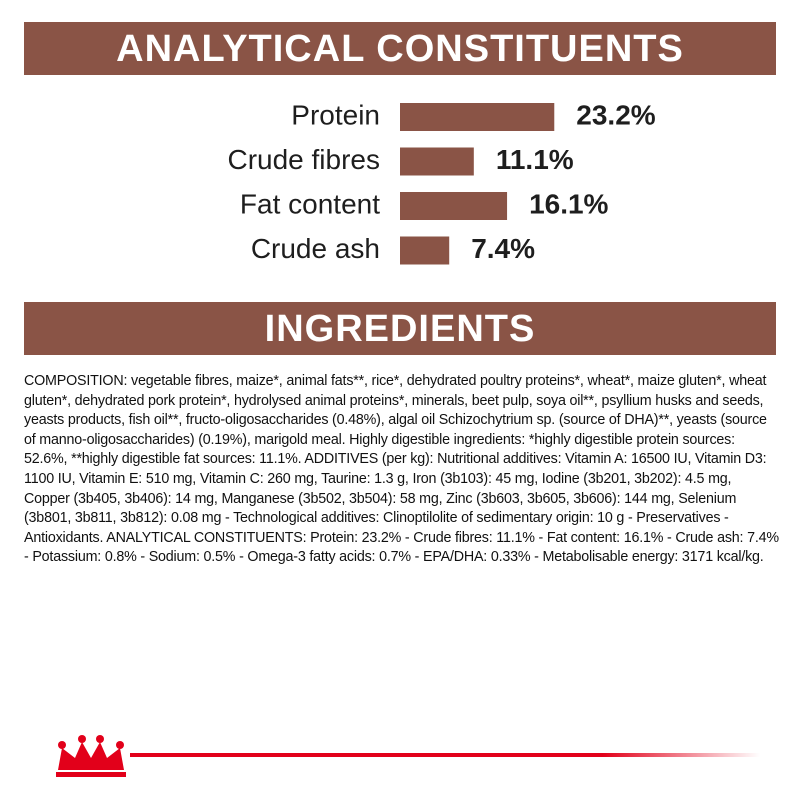 The width and height of the screenshot is (800, 800). I want to click on footer-line, so click(445, 755).